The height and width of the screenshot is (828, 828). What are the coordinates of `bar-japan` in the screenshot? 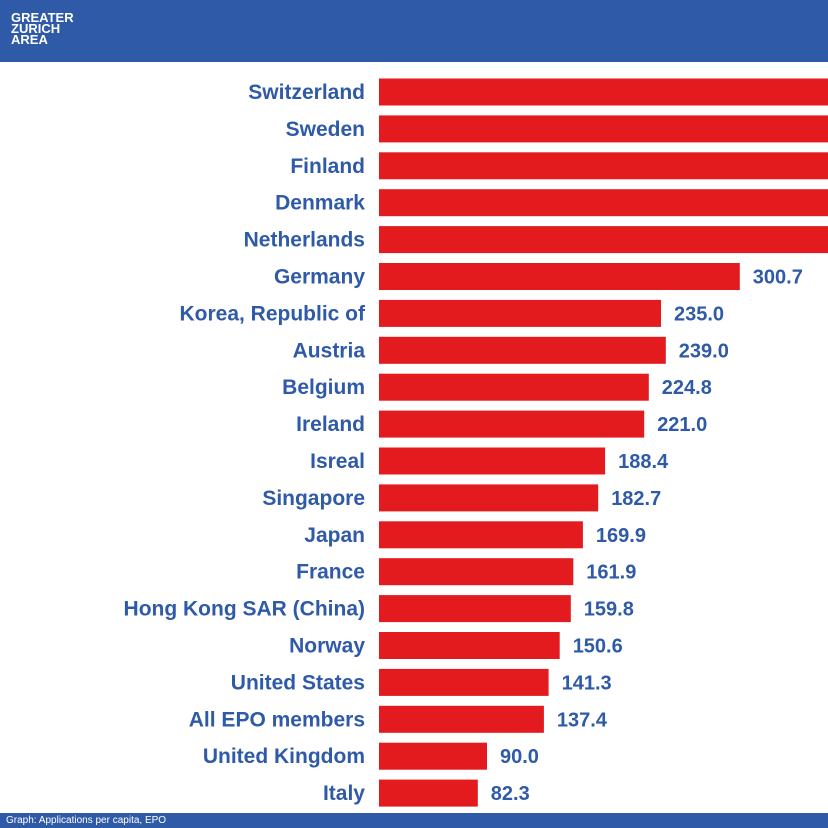 It's located at (481, 535).